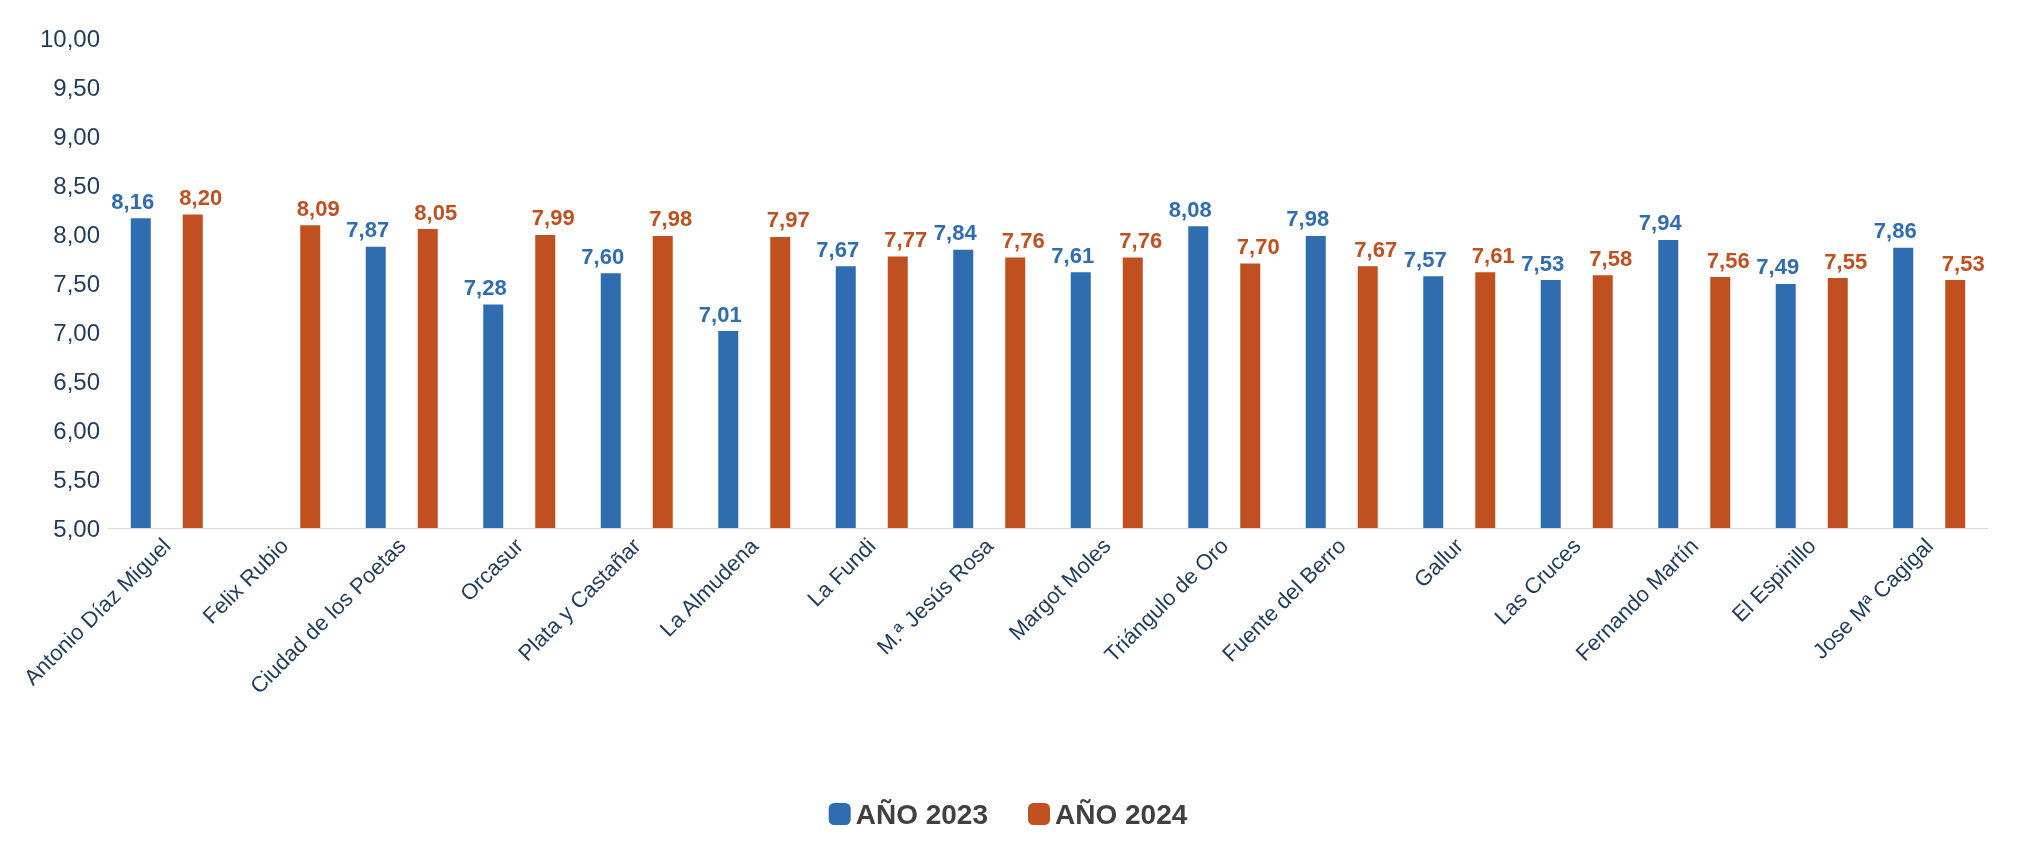  What do you see at coordinates (603, 256) in the screenshot?
I see `data-label: 7,60` at bounding box center [603, 256].